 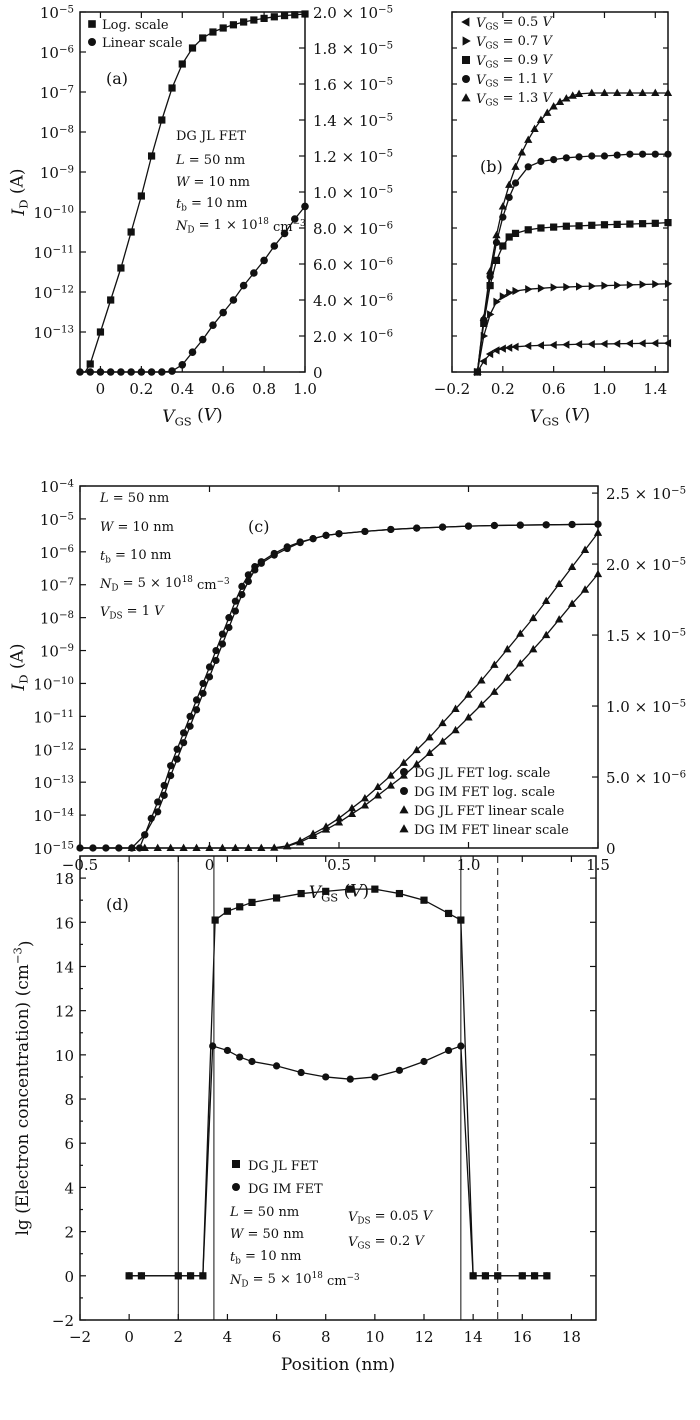 What do you see at coordinates (69, 1277) in the screenshot?
I see `y-tick-label: 0` at bounding box center [69, 1277].